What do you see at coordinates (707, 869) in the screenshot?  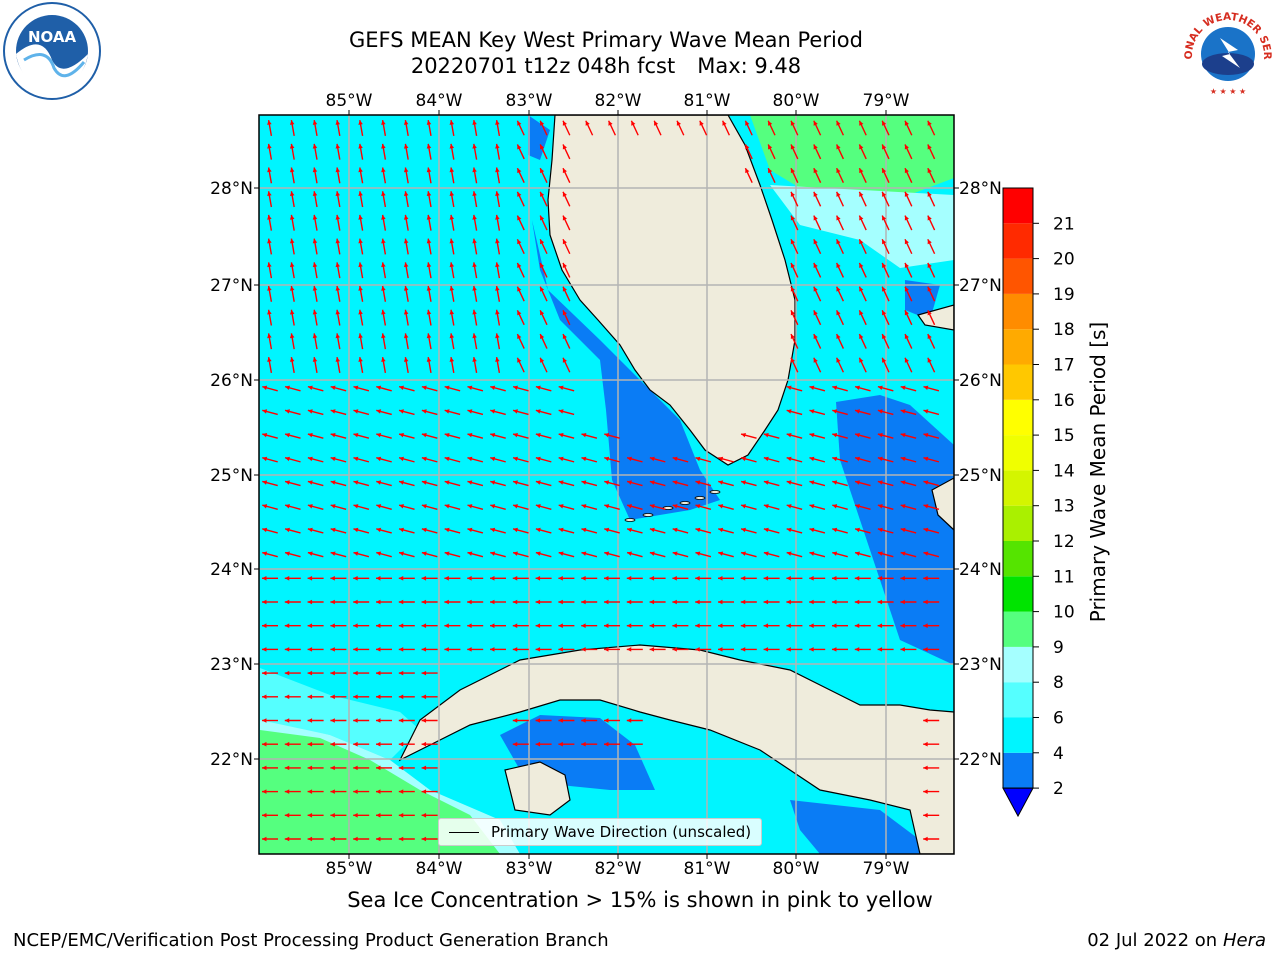 I see `x-tick-label-bottom: 81°W` at bounding box center [707, 869].